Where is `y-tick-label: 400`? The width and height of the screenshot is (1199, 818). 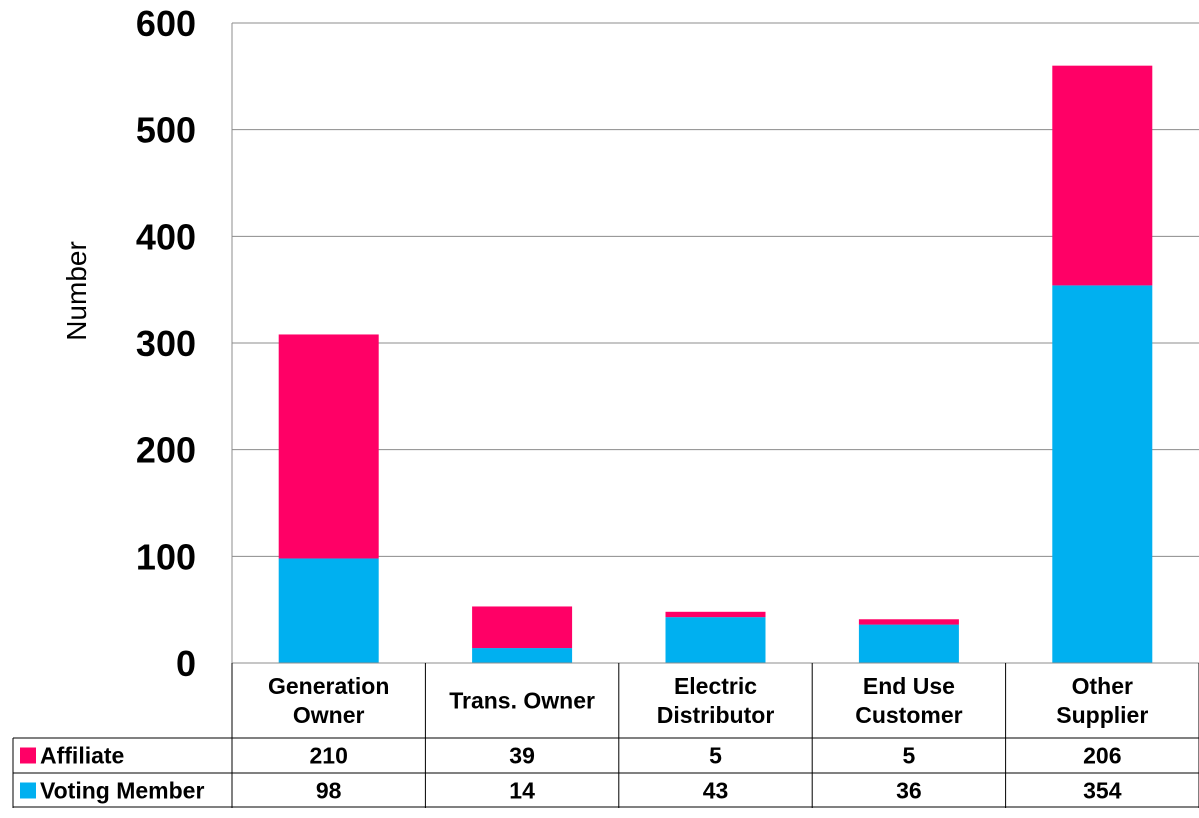
y-tick-label: 400 is located at coordinates (166, 236).